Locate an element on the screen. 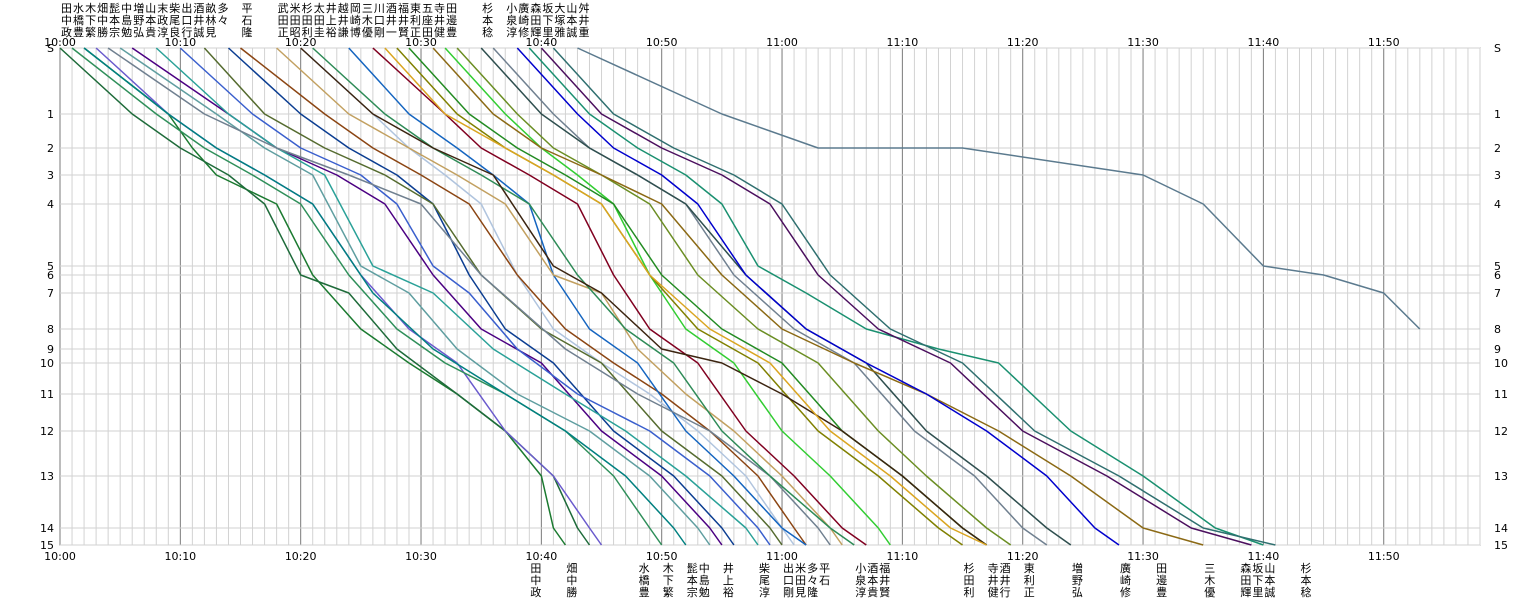 Image resolution: width=1540 pixels, height=600 pixels. start-runner-label-25-3: 一 is located at coordinates (391, 32).